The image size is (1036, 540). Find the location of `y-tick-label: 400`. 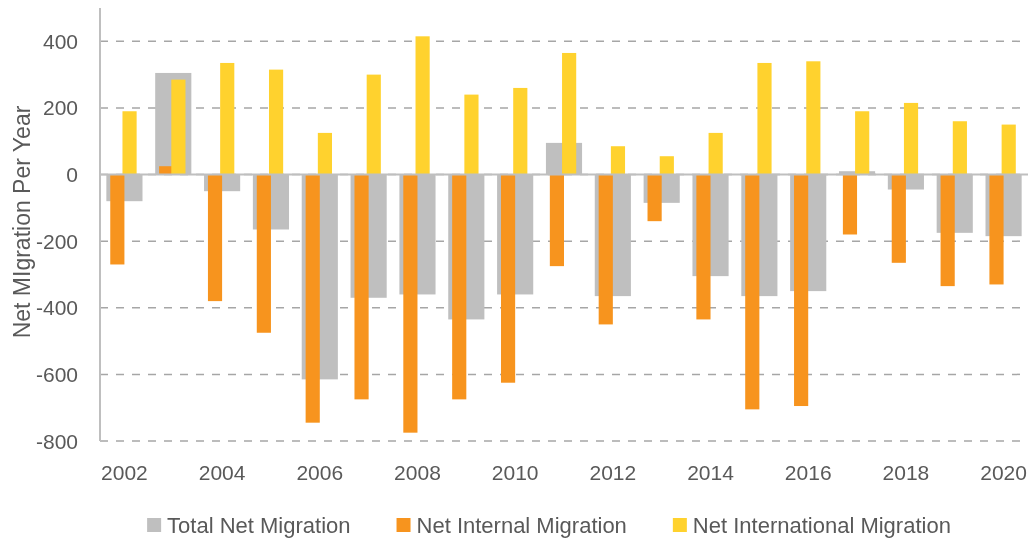

y-tick-label: 400 is located at coordinates (60, 41).